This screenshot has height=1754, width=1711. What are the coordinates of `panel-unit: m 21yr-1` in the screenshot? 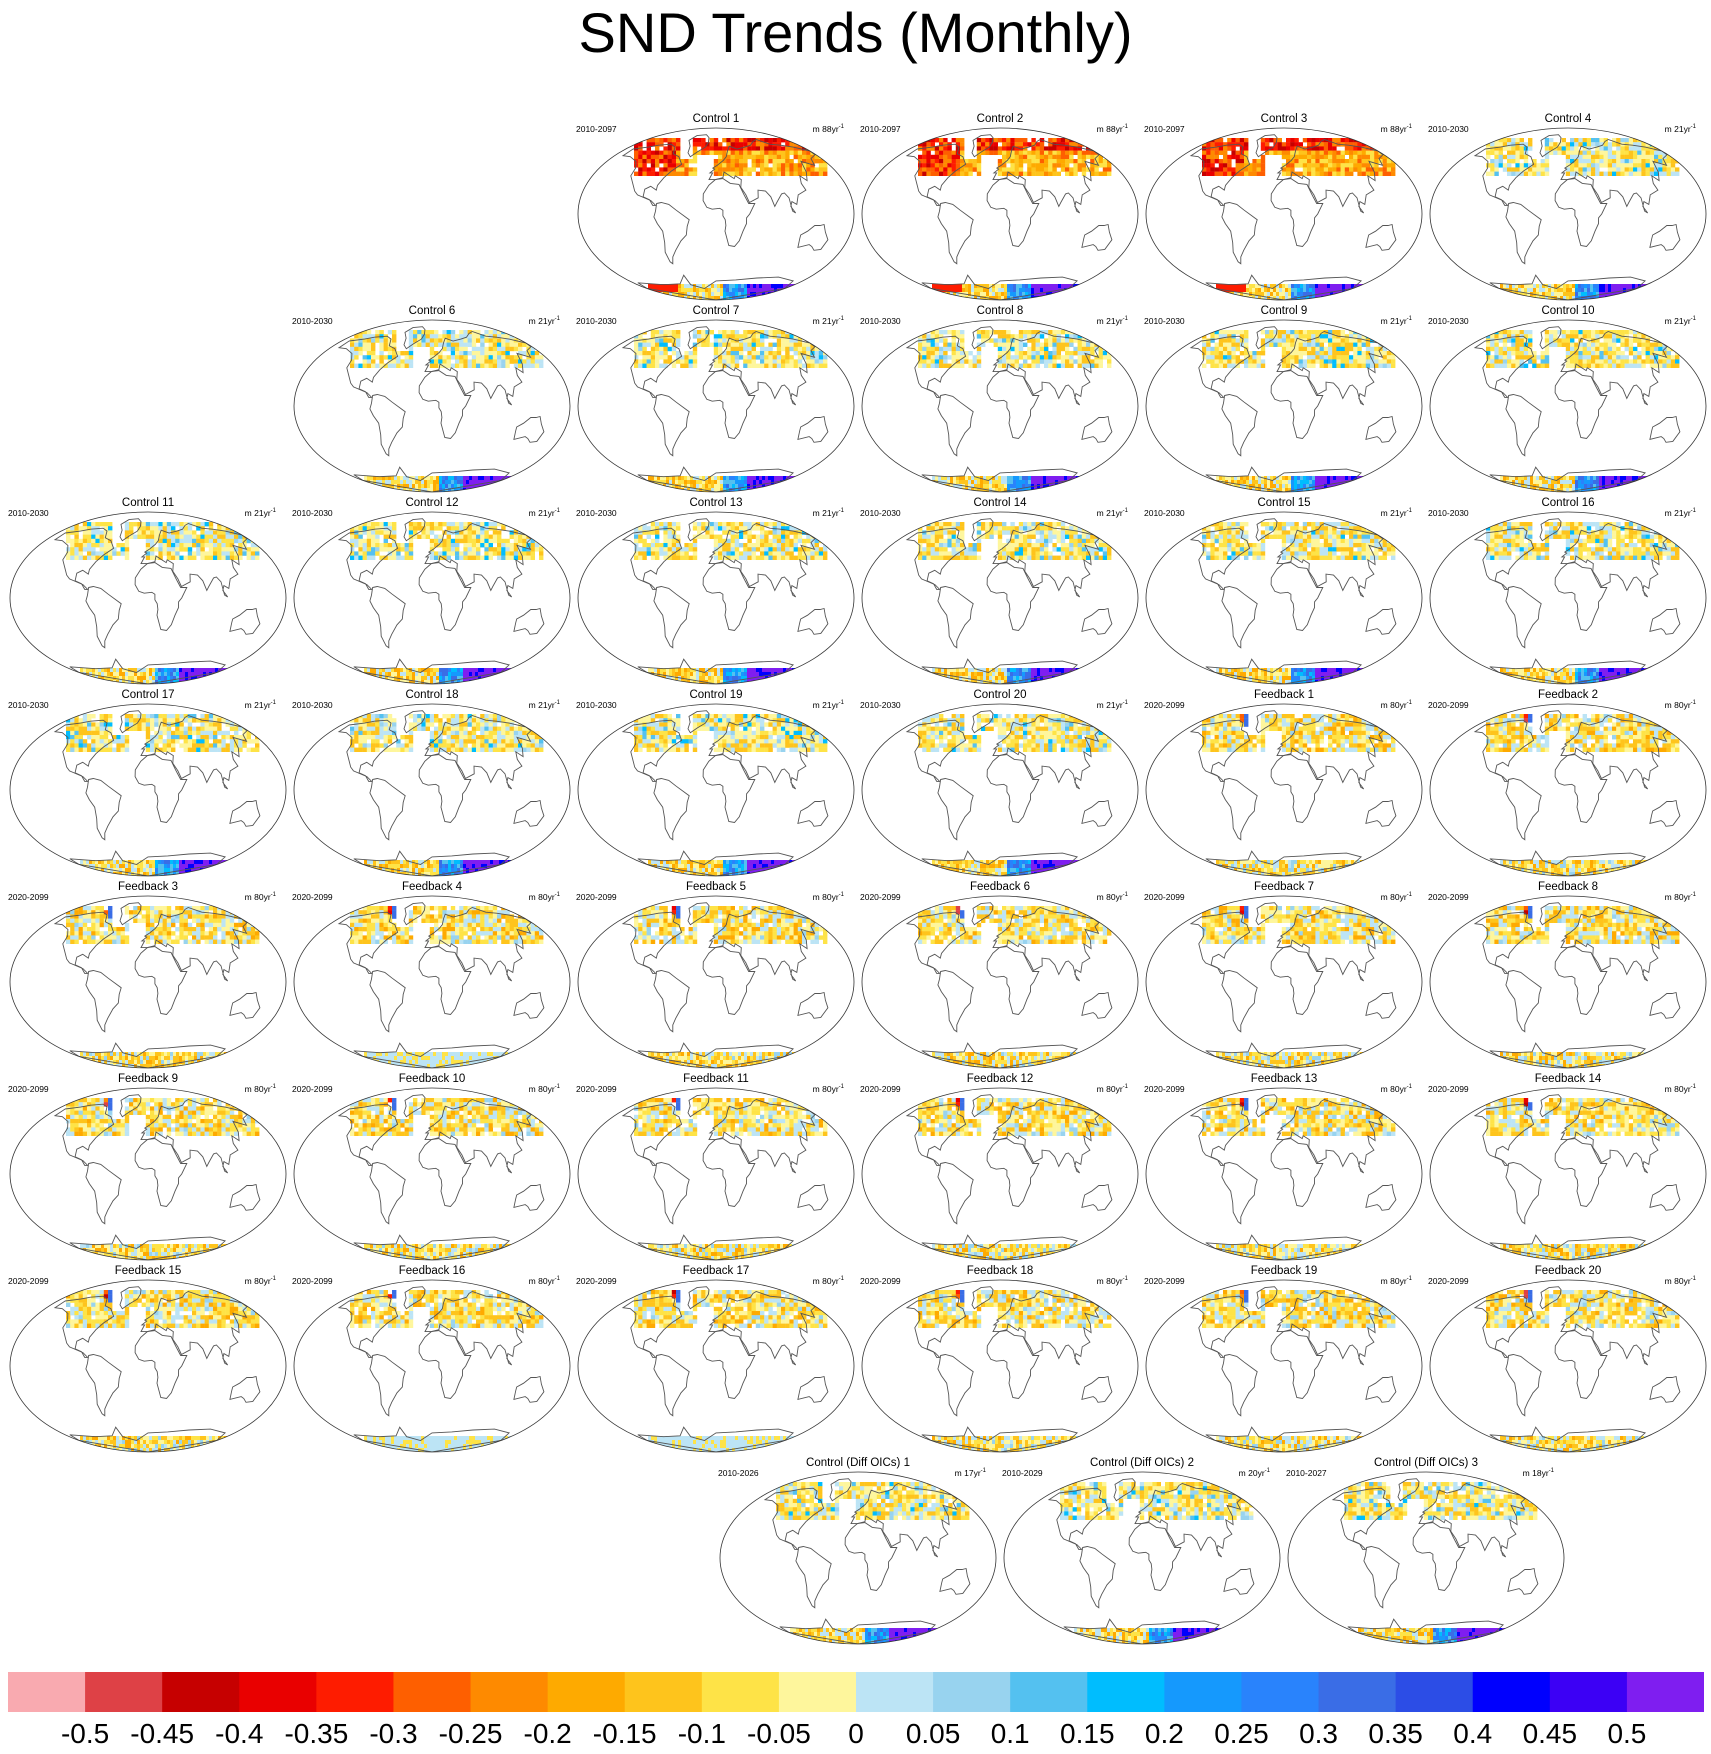 It's located at (544, 320).